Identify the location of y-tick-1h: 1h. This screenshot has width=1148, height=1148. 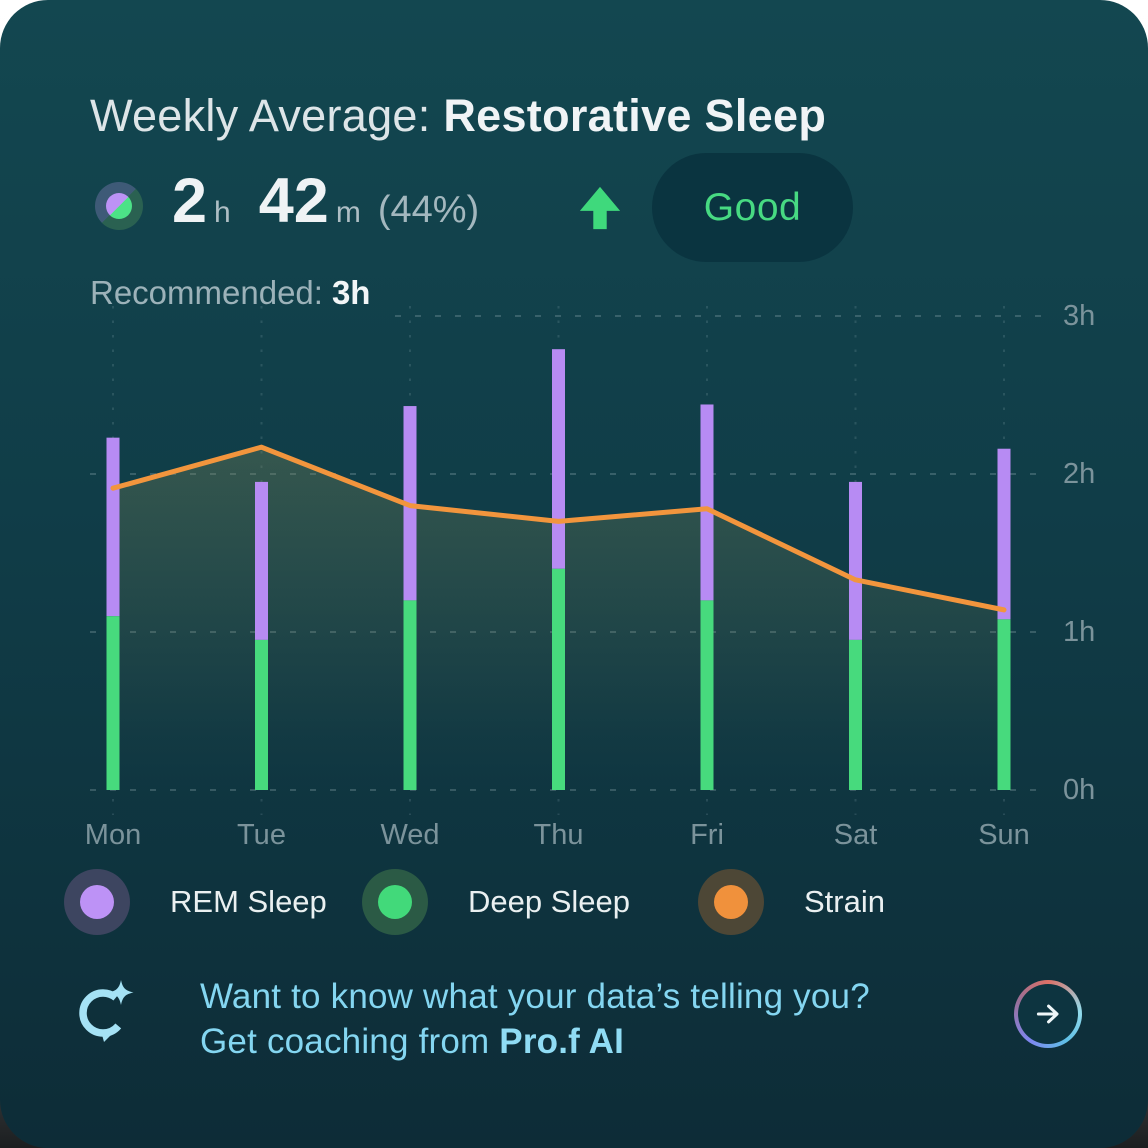
(1079, 632).